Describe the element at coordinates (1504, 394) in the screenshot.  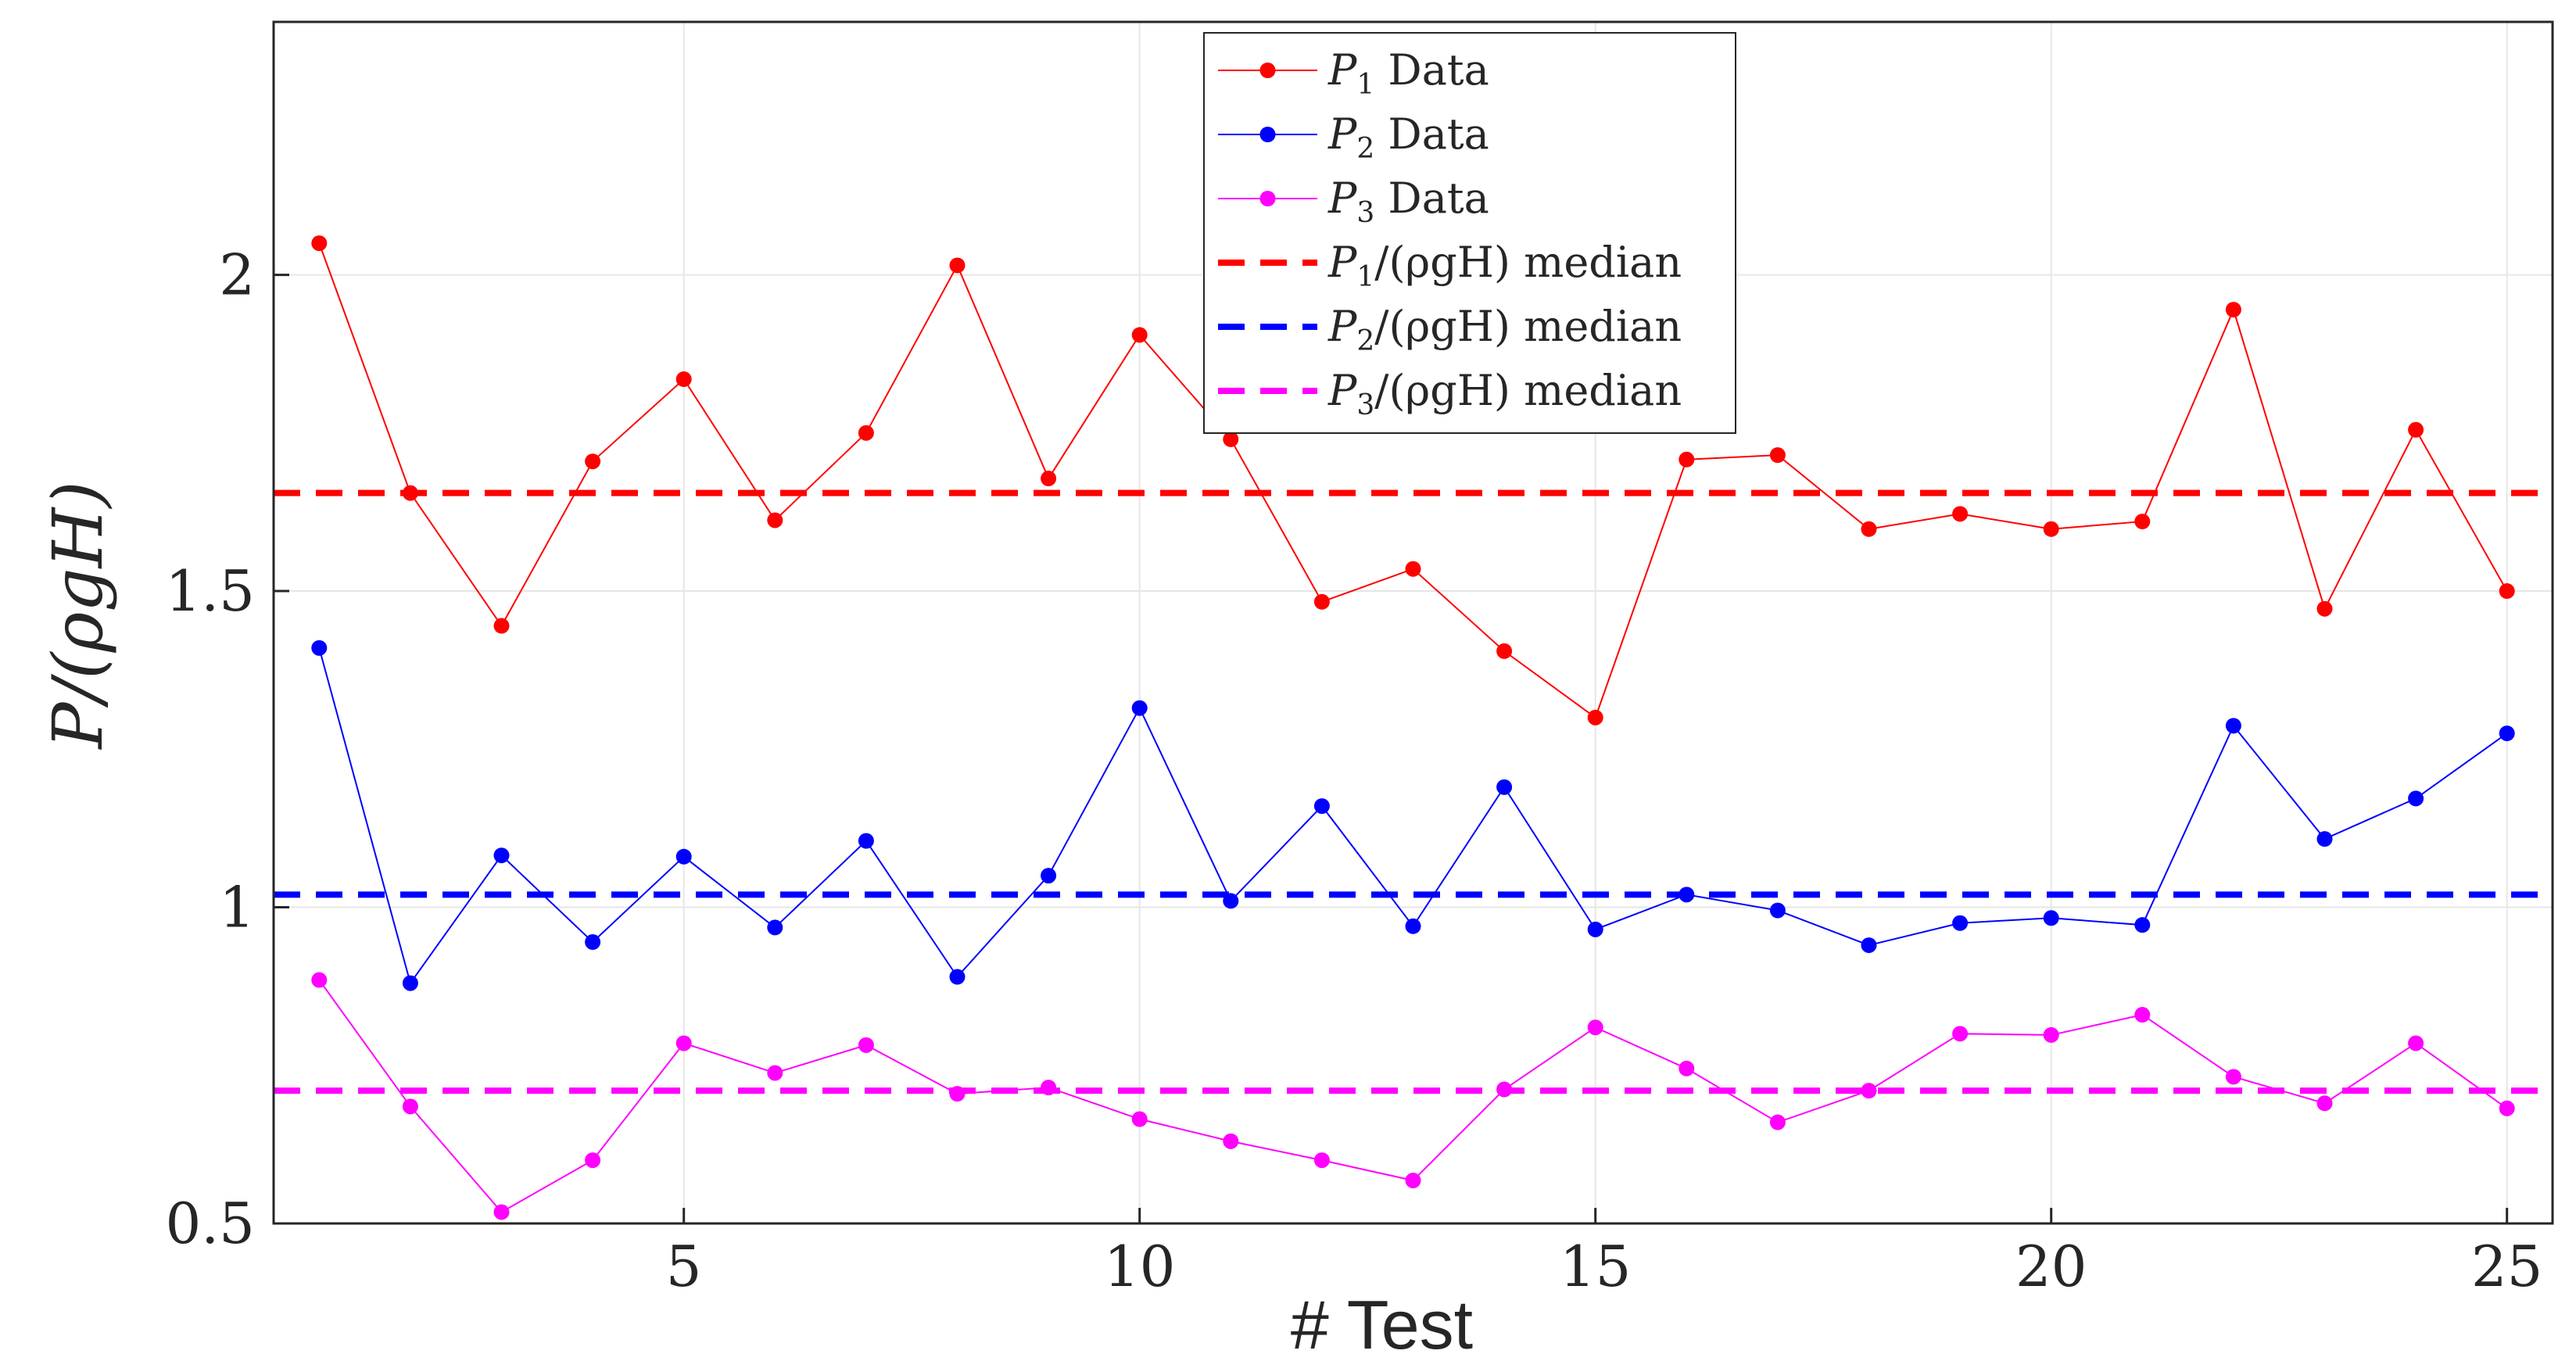
I see `legend-entry-label: P3/(ρgH) median` at that location.